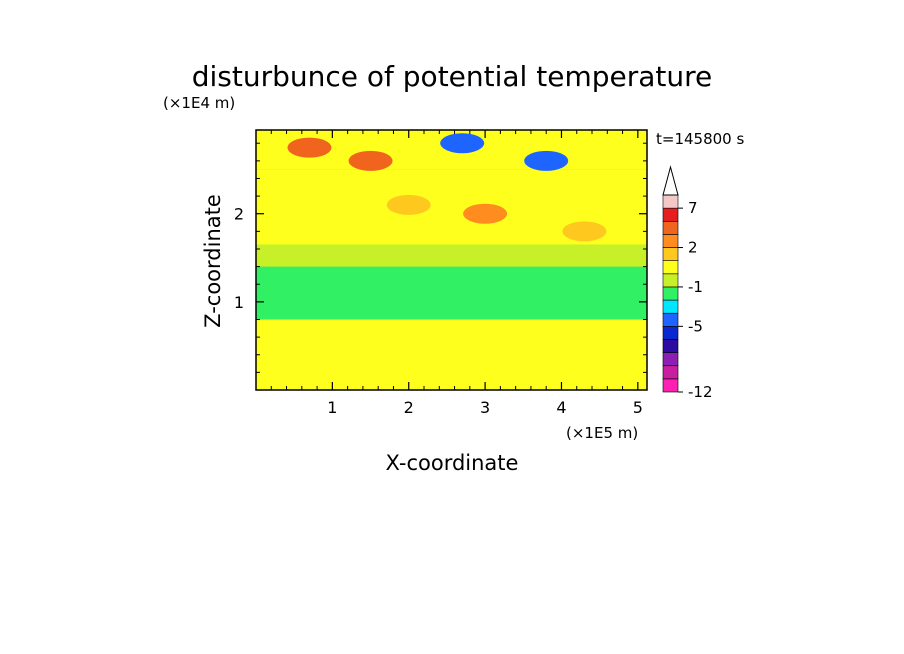  What do you see at coordinates (213, 261) in the screenshot?
I see `y-axis-label: Z-coordinate` at bounding box center [213, 261].